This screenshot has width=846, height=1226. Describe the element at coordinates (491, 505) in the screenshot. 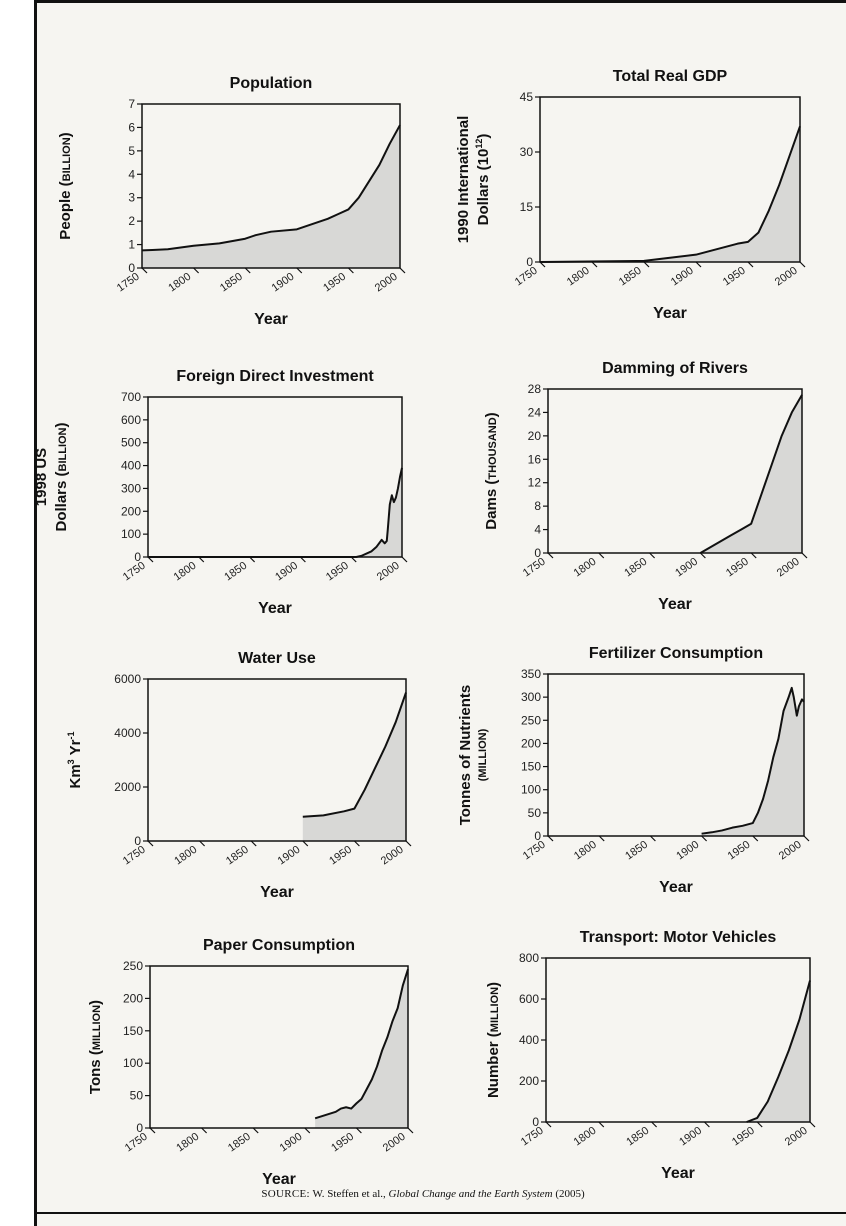

I see `y-axis-label-text: Dams (` at that location.